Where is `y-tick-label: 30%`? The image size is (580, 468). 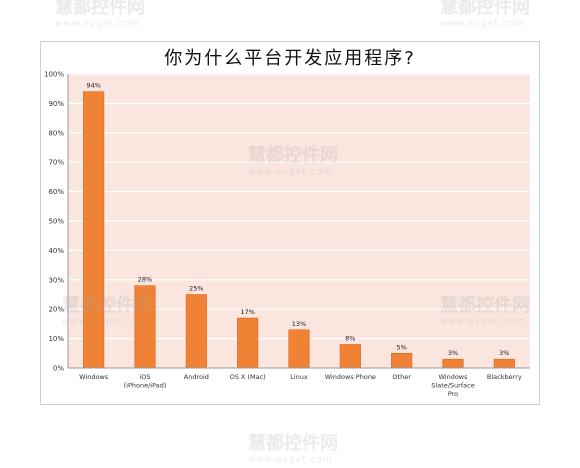
y-tick-label: 30% is located at coordinates (56, 280).